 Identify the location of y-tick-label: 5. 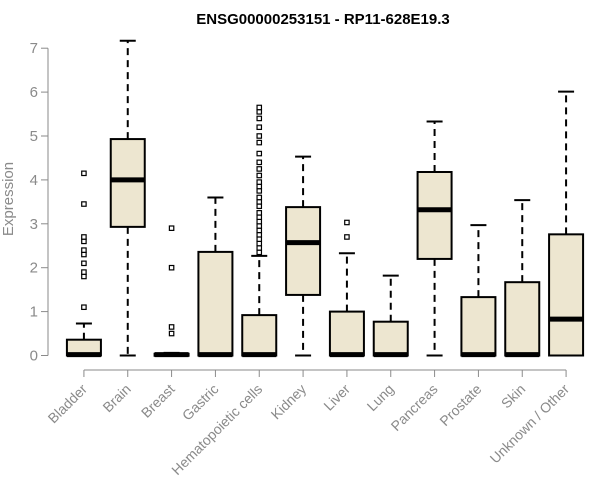
(34, 136).